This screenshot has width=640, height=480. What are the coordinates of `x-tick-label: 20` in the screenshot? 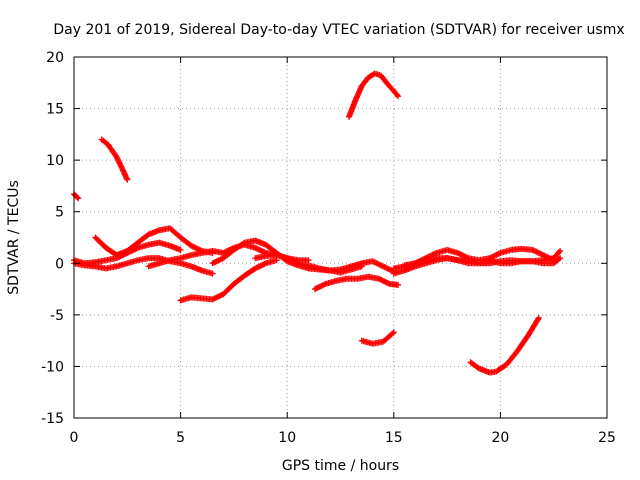 It's located at (500, 438).